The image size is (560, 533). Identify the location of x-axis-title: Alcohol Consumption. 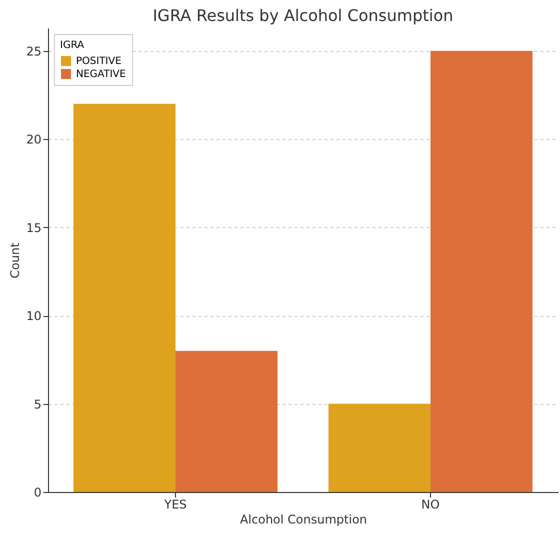
(304, 519).